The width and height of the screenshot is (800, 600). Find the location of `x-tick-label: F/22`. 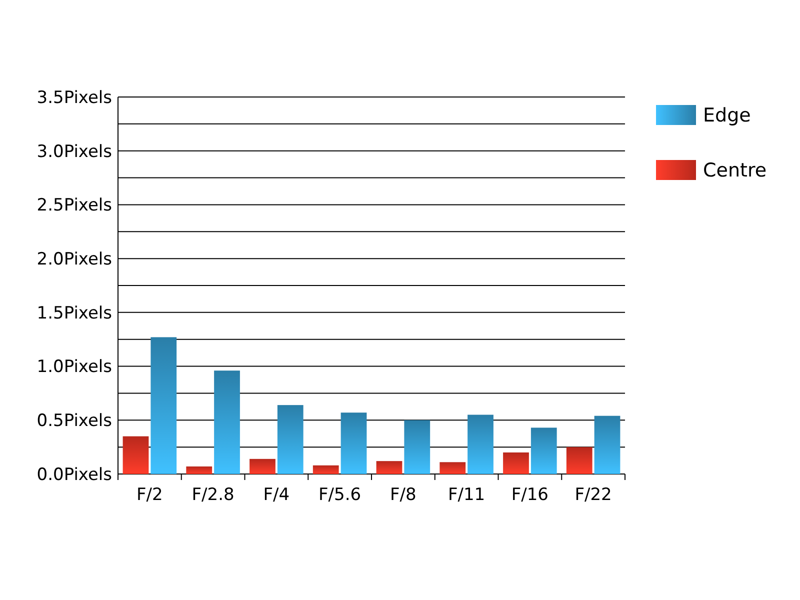

x-tick-label: F/22 is located at coordinates (593, 495).